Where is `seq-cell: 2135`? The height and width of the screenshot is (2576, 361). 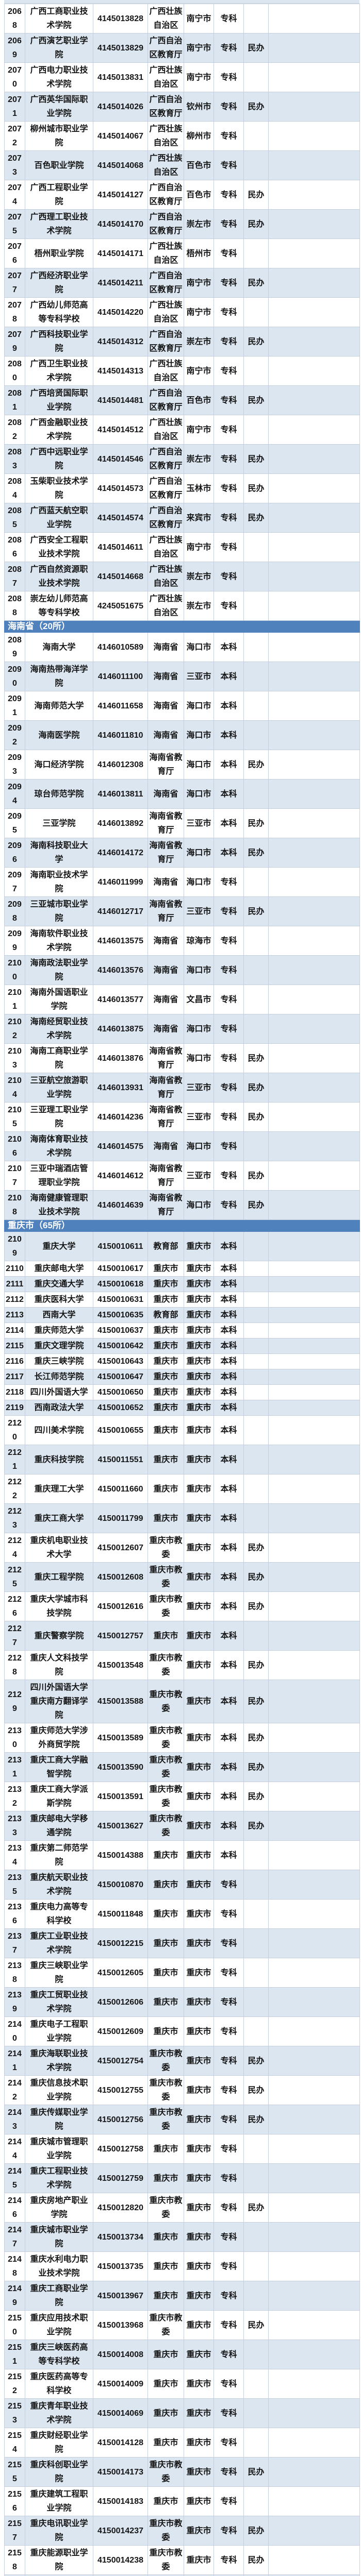 seq-cell: 2135 is located at coordinates (14, 1885).